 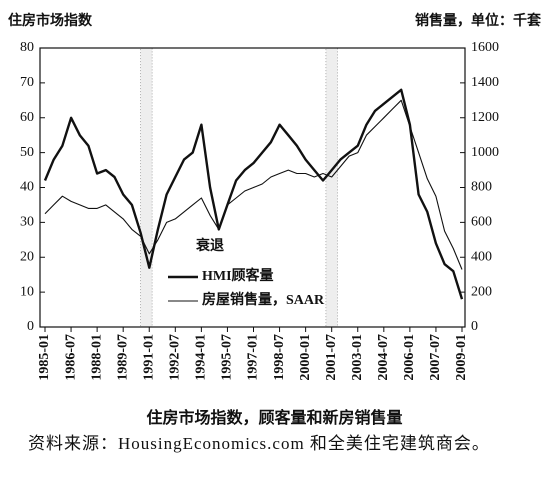 What do you see at coordinates (27, 222) in the screenshot?
I see `y-tick-label: 30` at bounding box center [27, 222].